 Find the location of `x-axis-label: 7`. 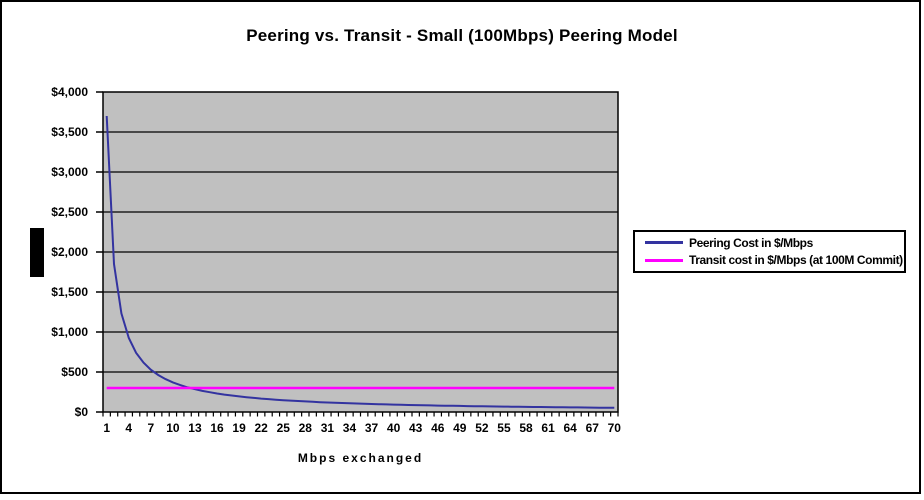

x-axis-label: 7 is located at coordinates (151, 428).